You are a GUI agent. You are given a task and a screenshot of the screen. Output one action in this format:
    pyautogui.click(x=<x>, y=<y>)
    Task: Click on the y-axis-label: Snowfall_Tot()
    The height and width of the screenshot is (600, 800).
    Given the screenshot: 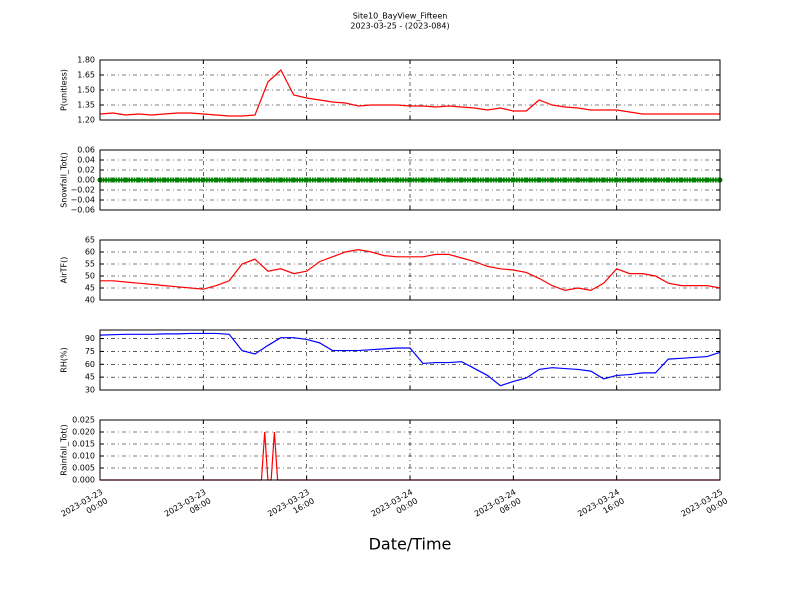 What is the action you would take?
    pyautogui.click(x=64, y=180)
    